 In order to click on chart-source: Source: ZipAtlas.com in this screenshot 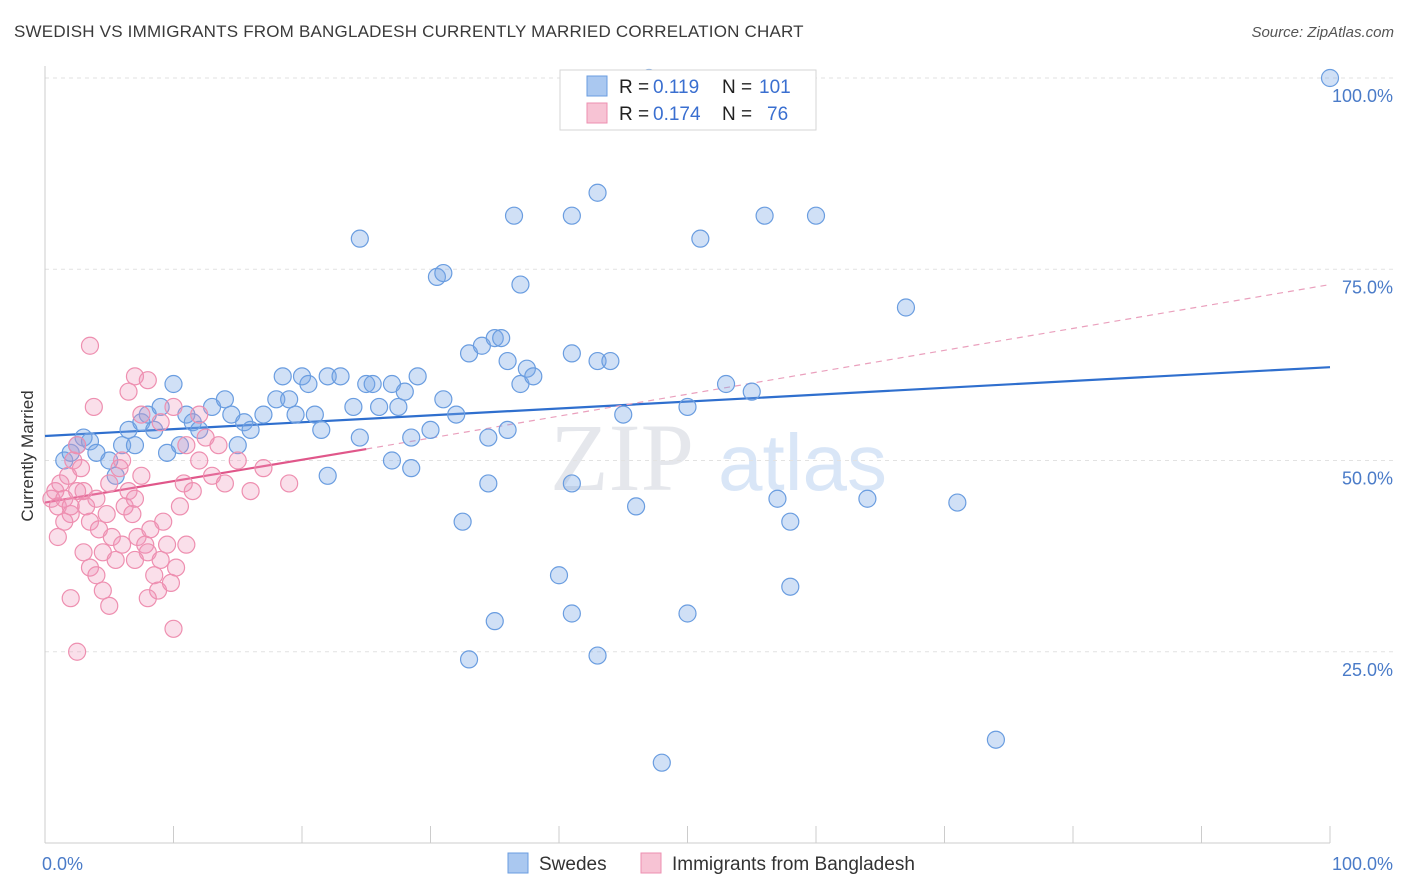, I will do `click(1322, 32)`.